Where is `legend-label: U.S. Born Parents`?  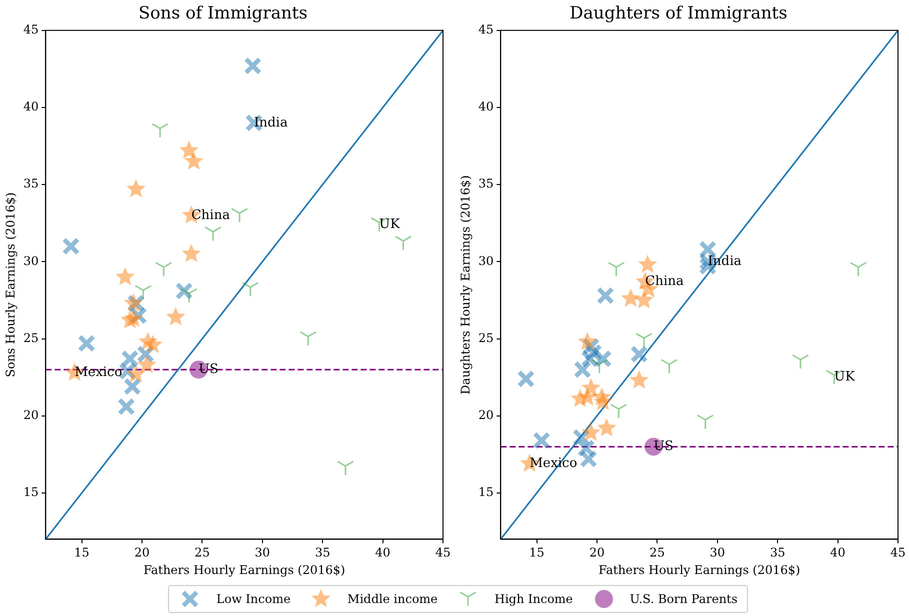
legend-label: U.S. Born Parents is located at coordinates (684, 599).